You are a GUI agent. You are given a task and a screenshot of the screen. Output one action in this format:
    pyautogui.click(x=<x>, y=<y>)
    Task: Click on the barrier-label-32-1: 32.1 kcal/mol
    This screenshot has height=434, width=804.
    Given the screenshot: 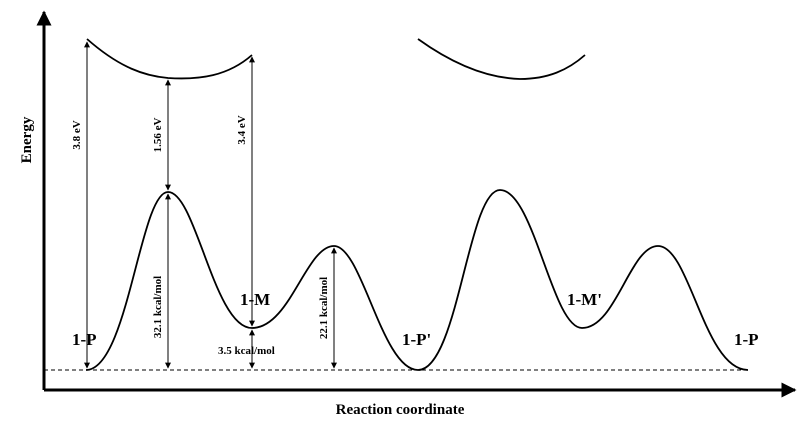 What is the action you would take?
    pyautogui.click(x=158, y=307)
    